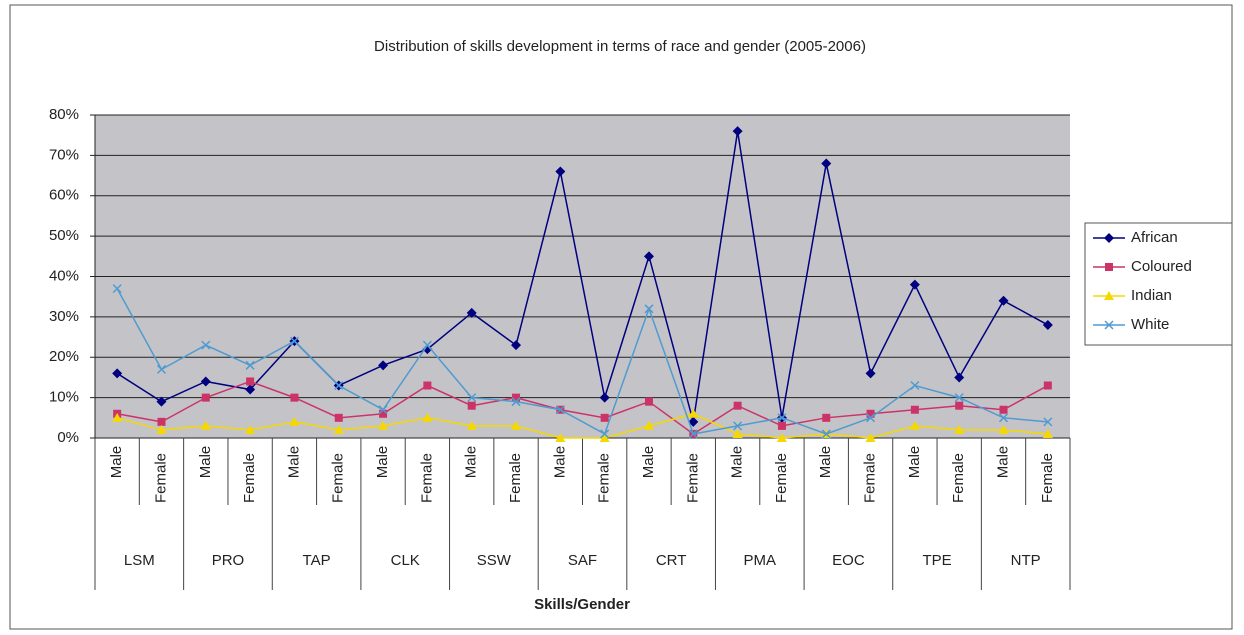  Describe the element at coordinates (64, 316) in the screenshot. I see `y-tick-label: 30%` at that location.